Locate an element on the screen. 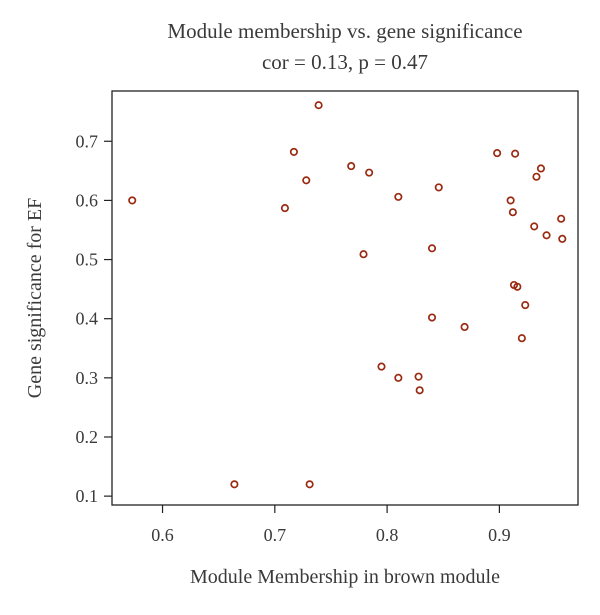 Image resolution: width=600 pixels, height=615 pixels. y-axis-label: Gene significance for EF is located at coordinates (35, 298).